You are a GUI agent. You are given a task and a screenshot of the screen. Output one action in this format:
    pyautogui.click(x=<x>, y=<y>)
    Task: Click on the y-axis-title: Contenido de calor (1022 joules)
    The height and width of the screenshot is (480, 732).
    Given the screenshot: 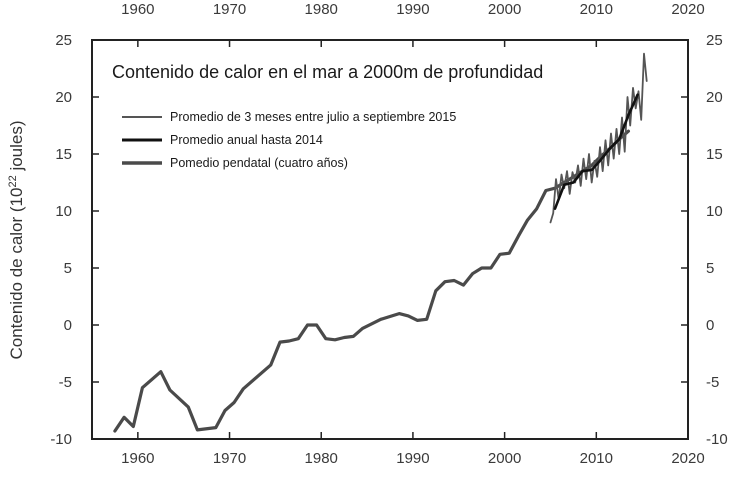 What is the action you would take?
    pyautogui.click(x=16, y=239)
    